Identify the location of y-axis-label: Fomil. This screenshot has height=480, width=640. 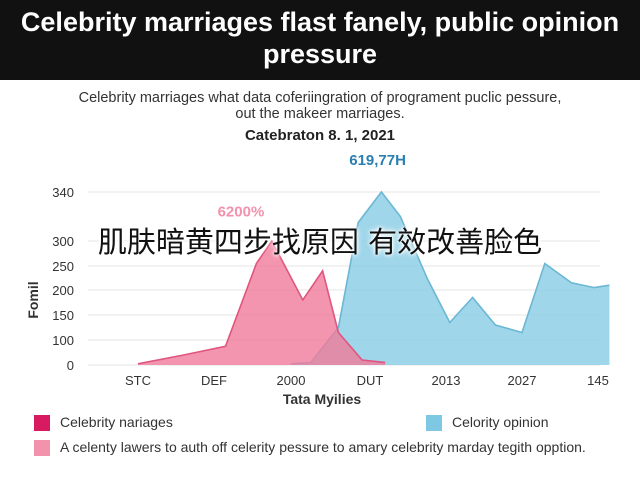
(33, 299).